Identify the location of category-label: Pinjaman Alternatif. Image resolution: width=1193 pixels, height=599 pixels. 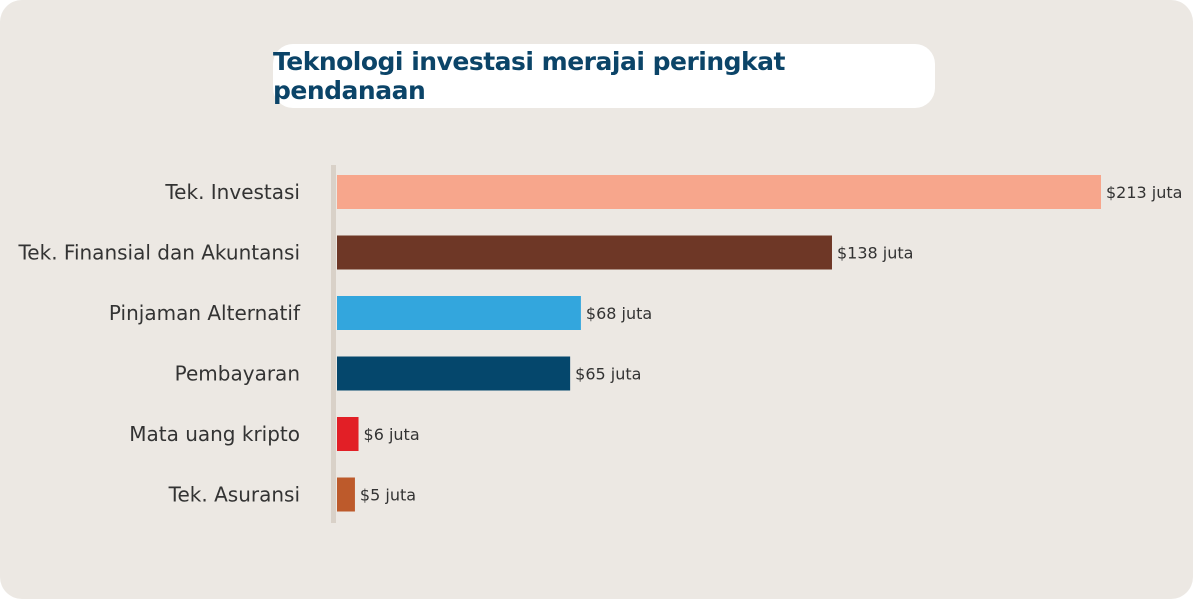
(205, 313).